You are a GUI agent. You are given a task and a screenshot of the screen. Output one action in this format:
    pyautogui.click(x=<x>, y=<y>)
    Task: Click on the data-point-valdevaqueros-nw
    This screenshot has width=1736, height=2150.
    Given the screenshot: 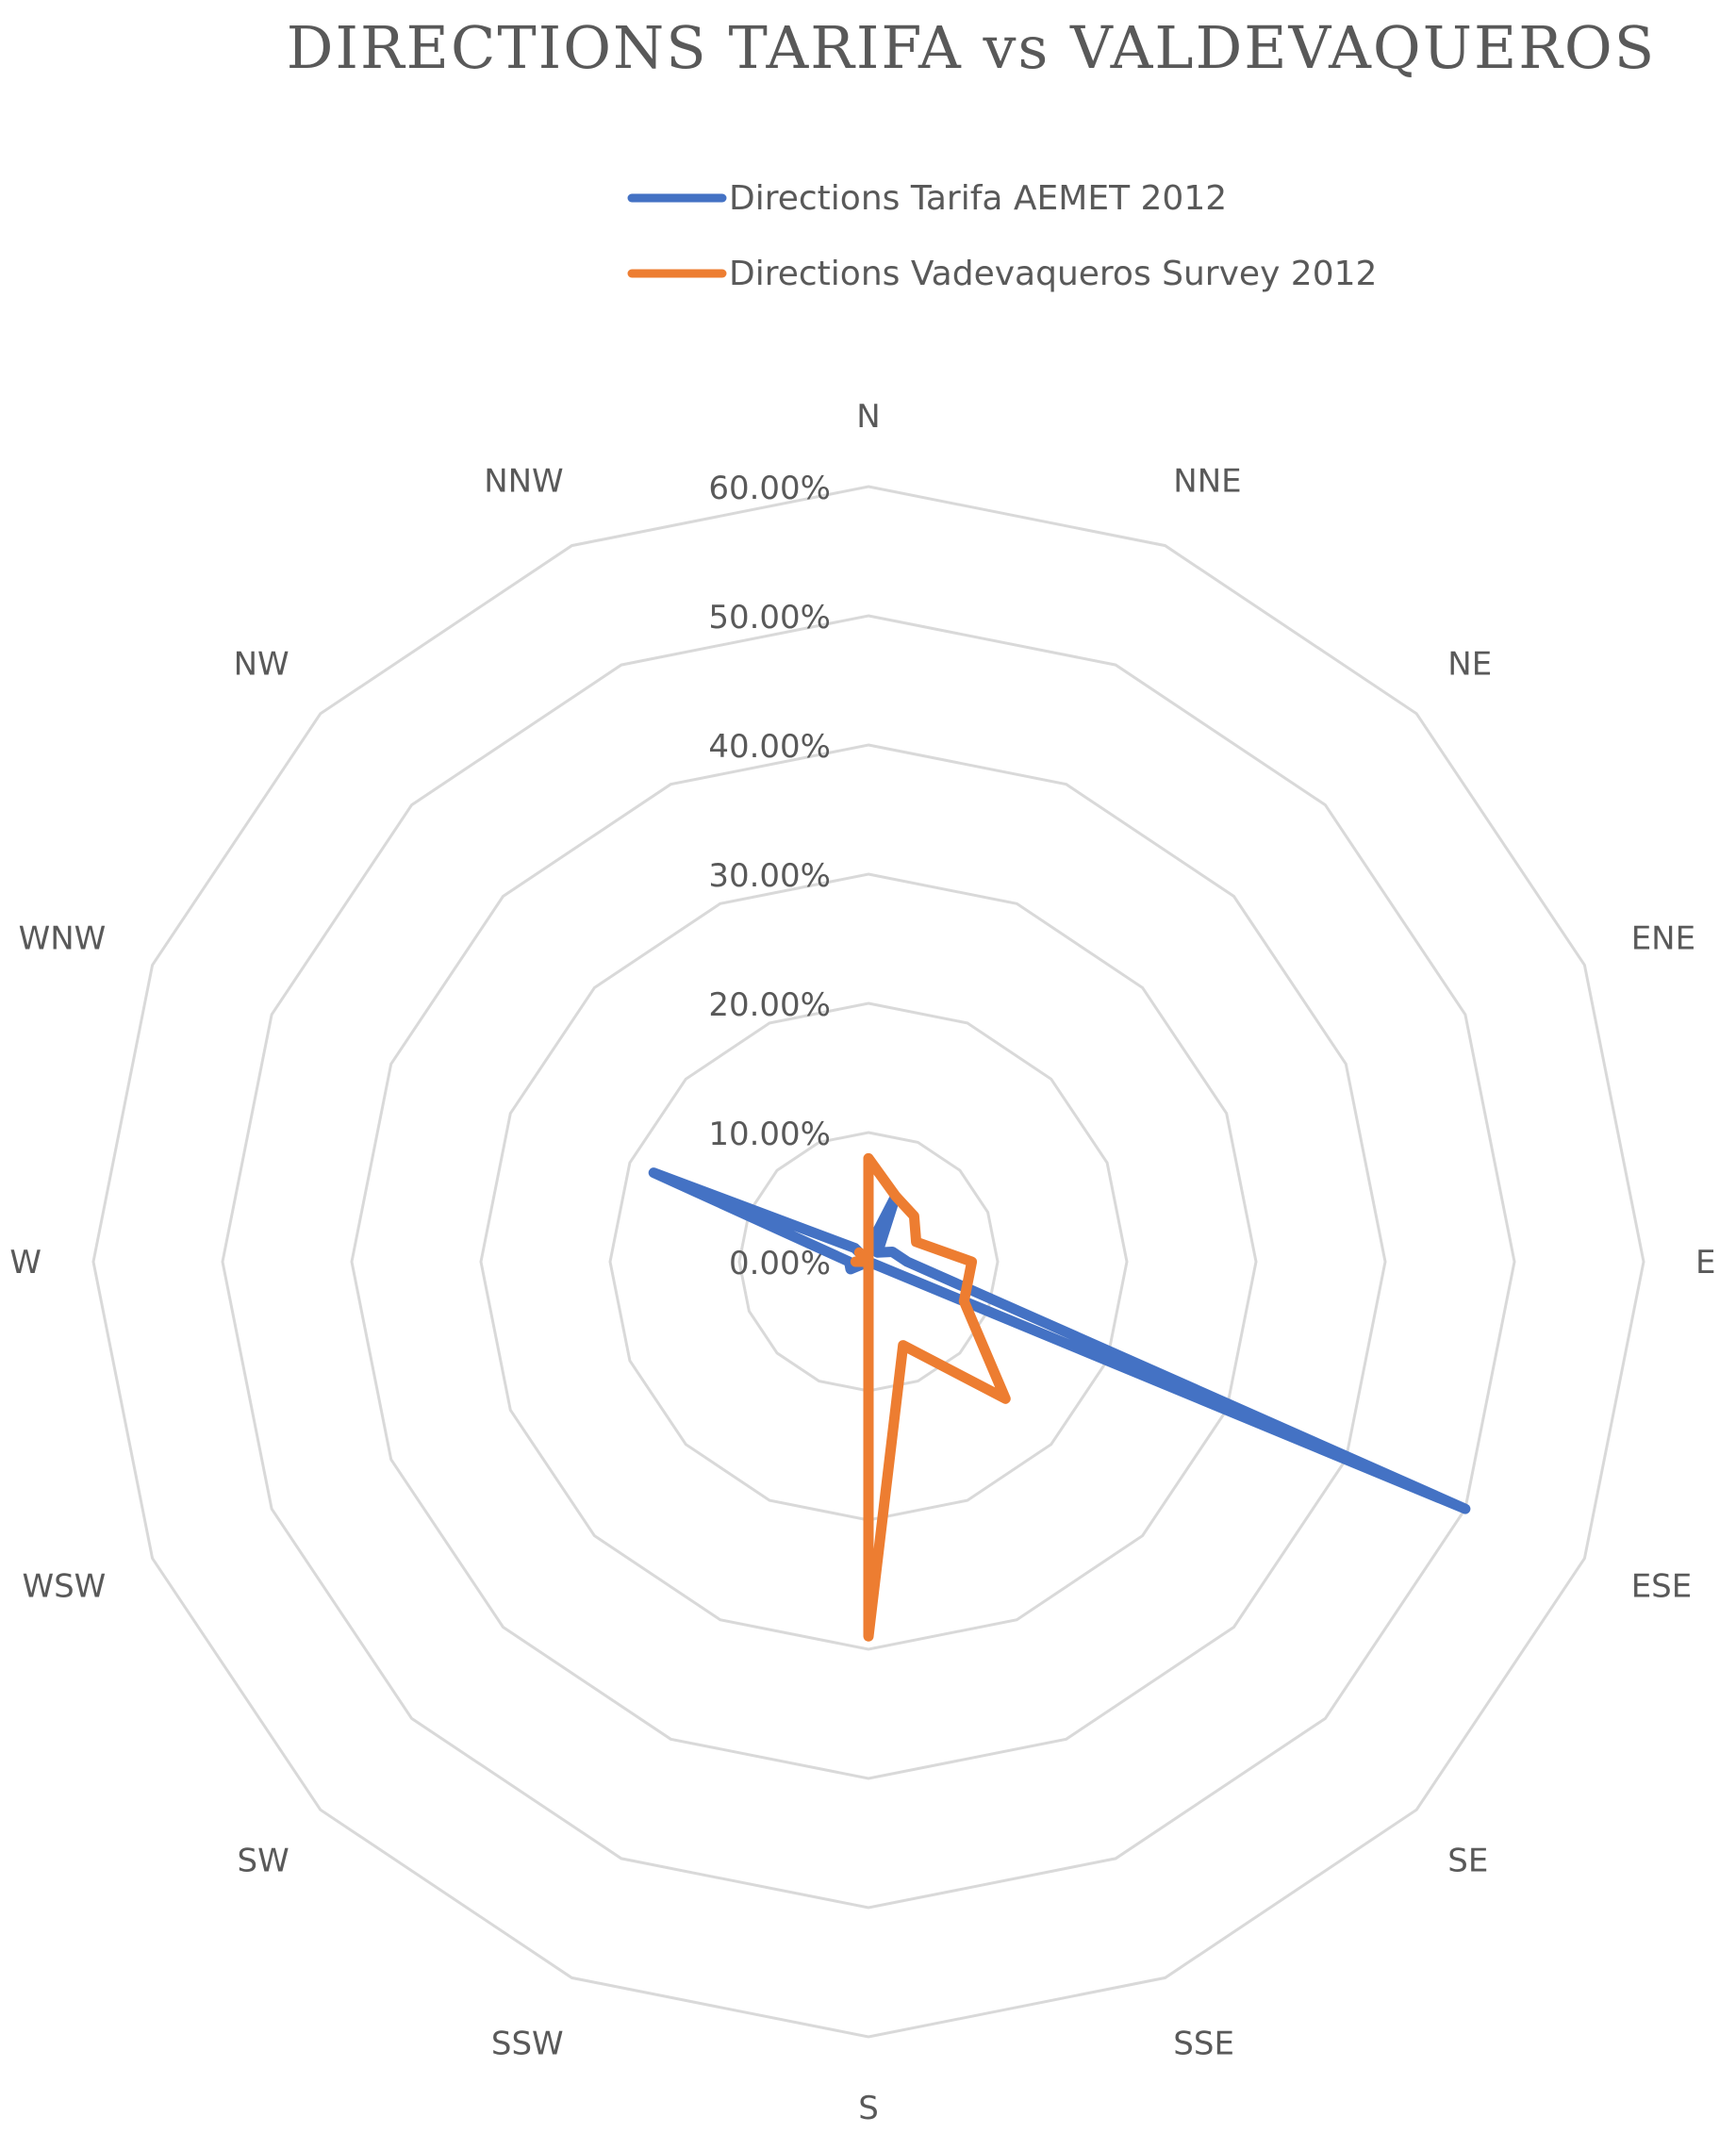 What is the action you would take?
    pyautogui.click(x=859, y=1252)
    